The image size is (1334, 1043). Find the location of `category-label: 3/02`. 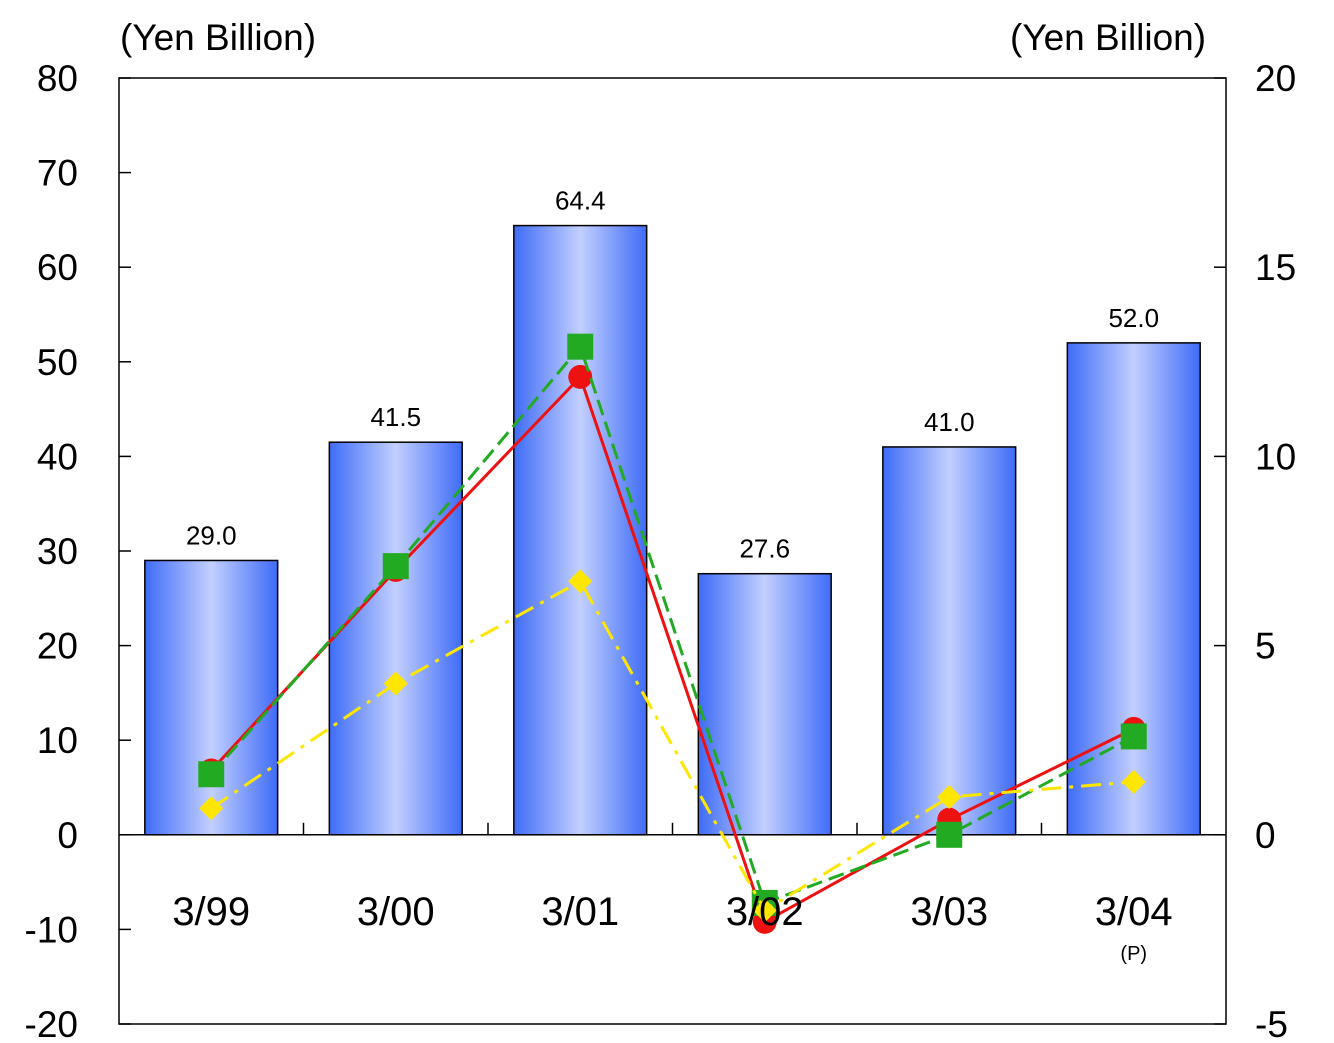

category-label: 3/02 is located at coordinates (765, 912).